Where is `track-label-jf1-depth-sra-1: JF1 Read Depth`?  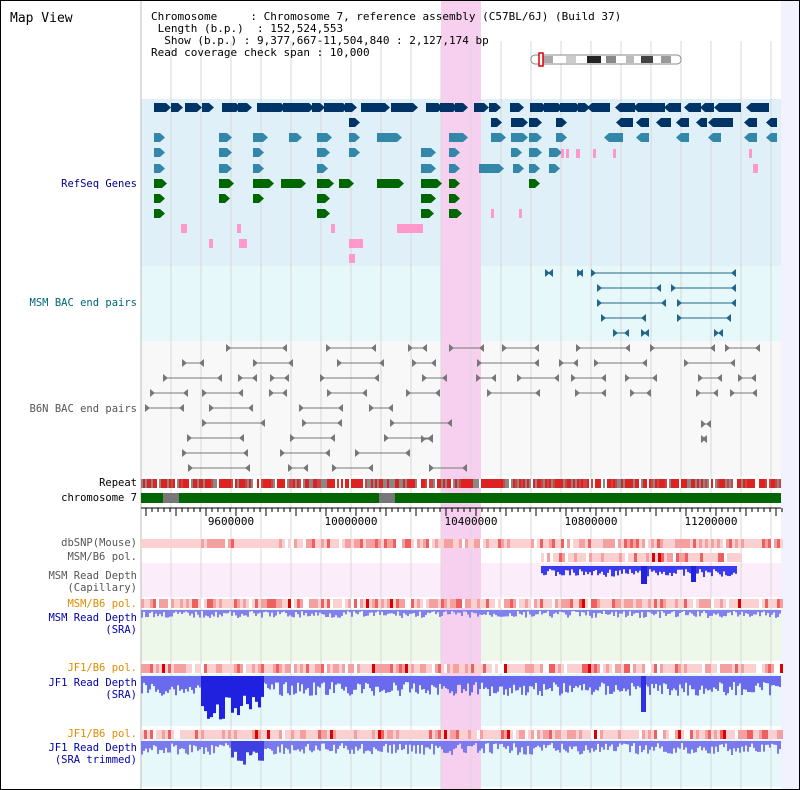 track-label-jf1-depth-sra-1: JF1 Read Depth is located at coordinates (92, 683).